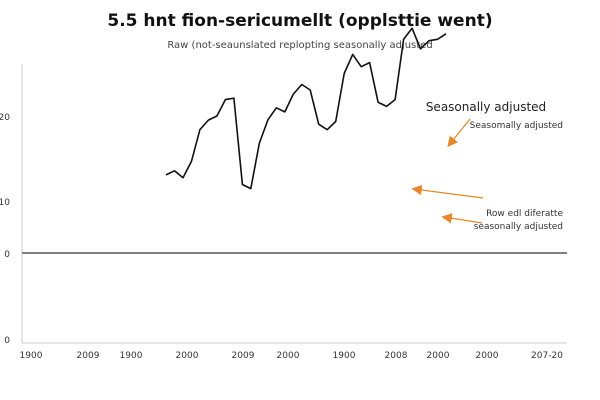  I want to click on annotation-text-3-line-1: Row edl diferatte, so click(524, 214).